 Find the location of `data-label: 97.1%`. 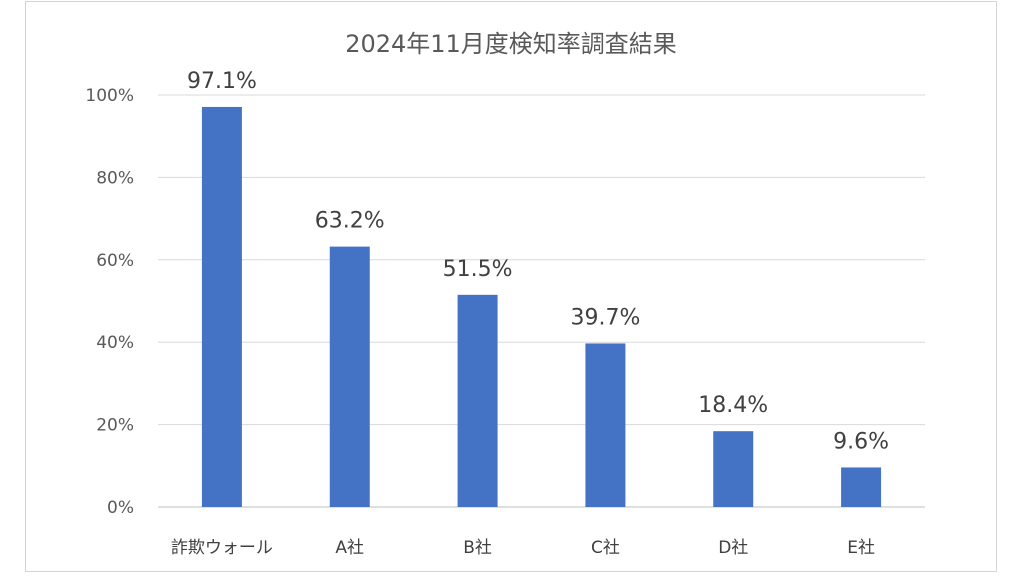

data-label: 97.1% is located at coordinates (222, 81).